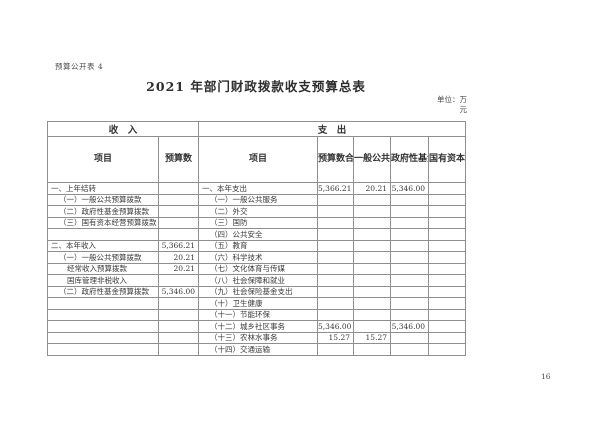  Describe the element at coordinates (546, 376) in the screenshot. I see `page-number: 16` at that location.